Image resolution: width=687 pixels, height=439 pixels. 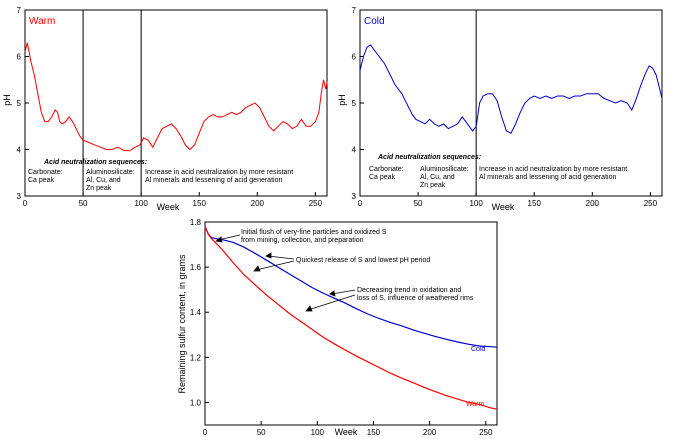 I want to click on sulfur-x-tick-label: 100, so click(x=318, y=432).